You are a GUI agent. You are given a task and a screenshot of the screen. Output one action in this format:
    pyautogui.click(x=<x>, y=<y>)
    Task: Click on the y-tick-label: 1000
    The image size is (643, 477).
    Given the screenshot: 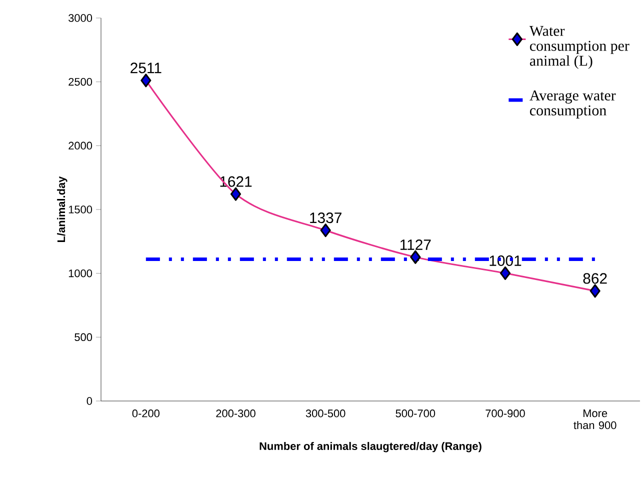 What is the action you would take?
    pyautogui.click(x=80, y=273)
    